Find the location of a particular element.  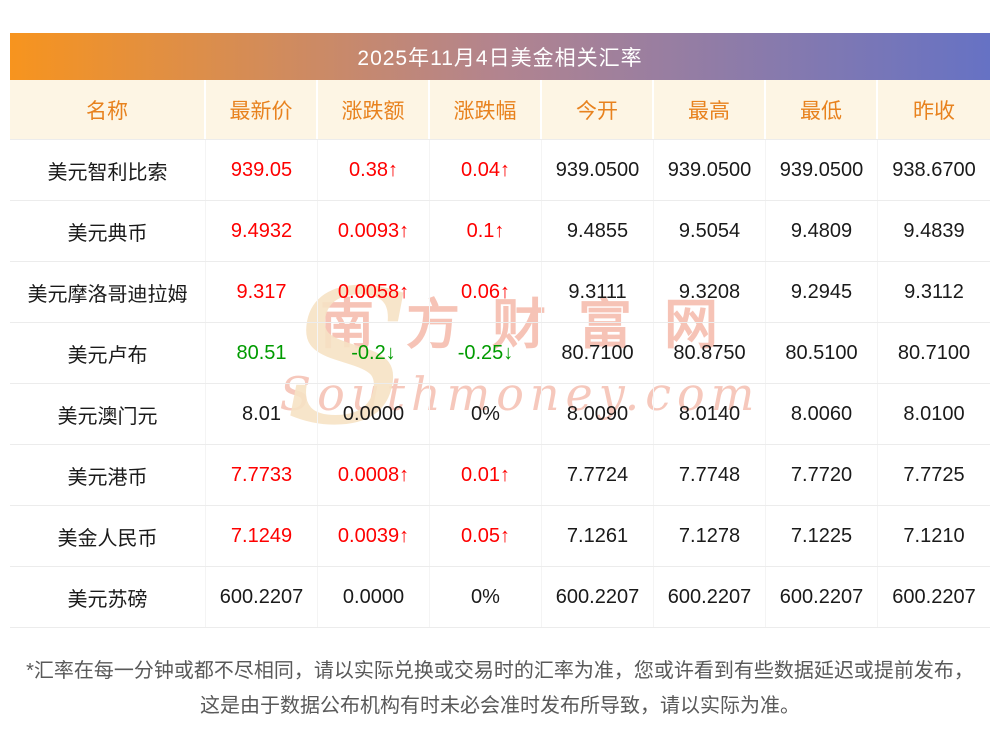

cell-low: 7.1225 is located at coordinates (822, 536).